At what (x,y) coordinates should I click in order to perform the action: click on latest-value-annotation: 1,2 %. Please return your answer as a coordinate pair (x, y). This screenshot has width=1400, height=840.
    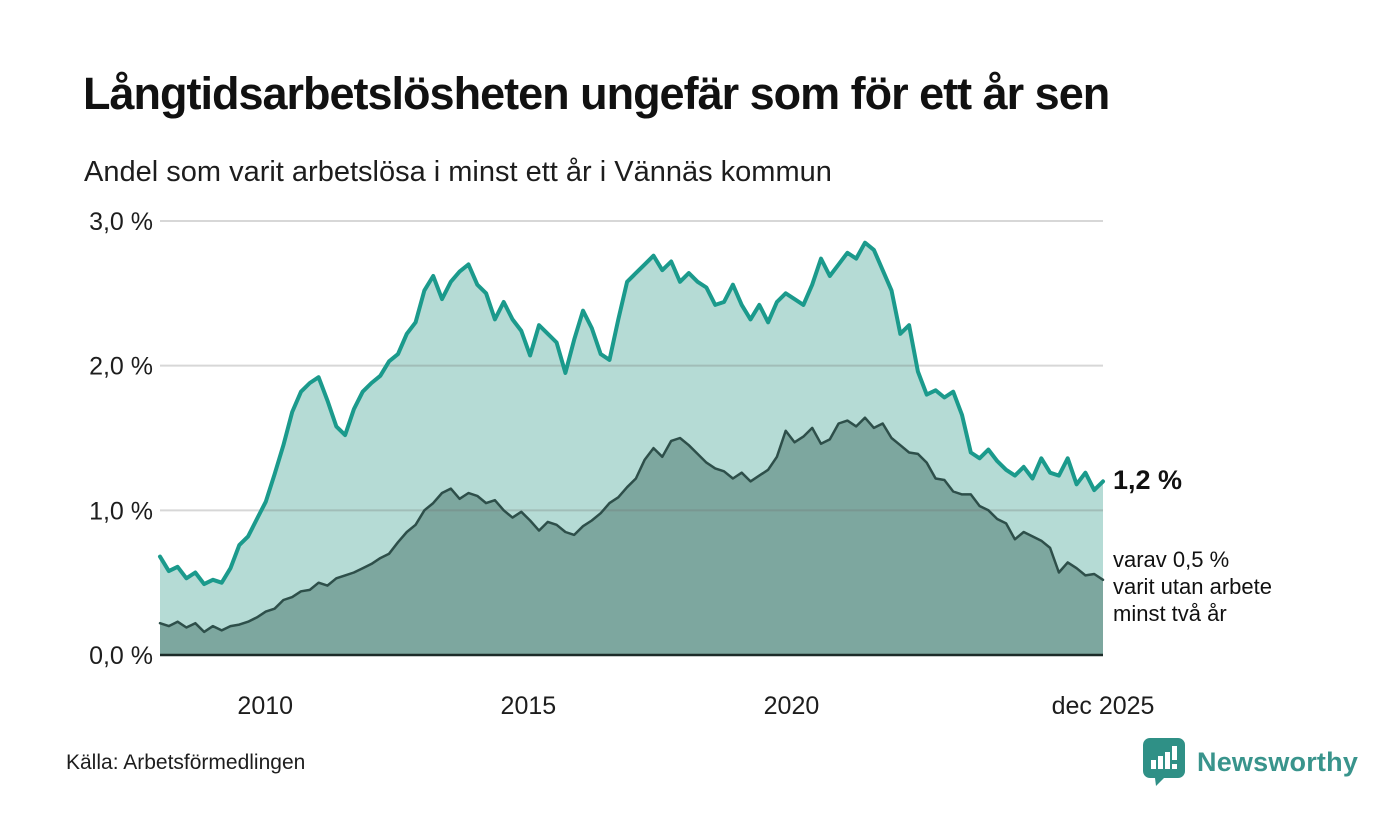
    Looking at the image, I should click on (1148, 480).